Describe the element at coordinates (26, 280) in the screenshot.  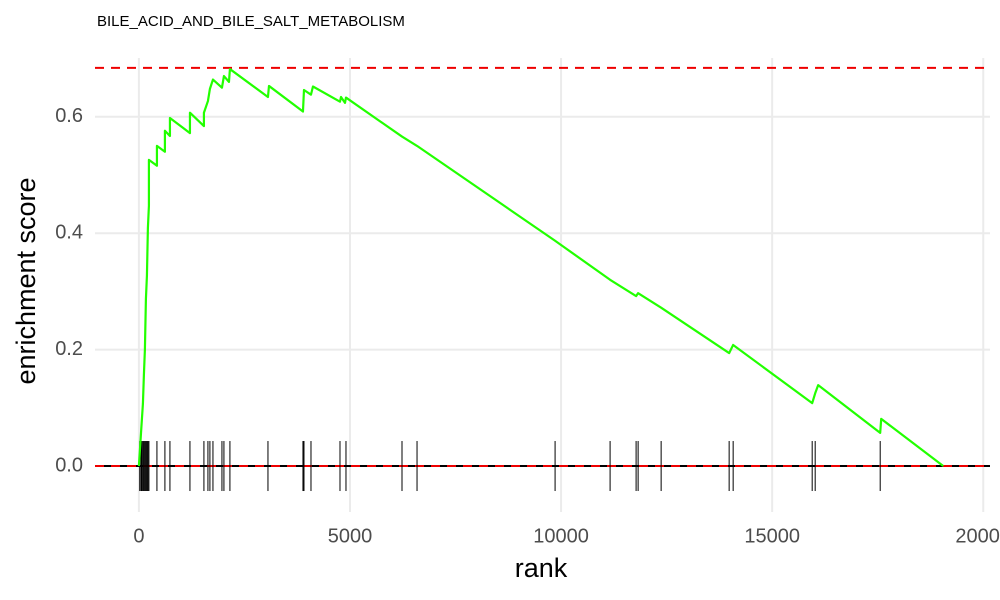
I see `y-axis-title: enrichment score` at that location.